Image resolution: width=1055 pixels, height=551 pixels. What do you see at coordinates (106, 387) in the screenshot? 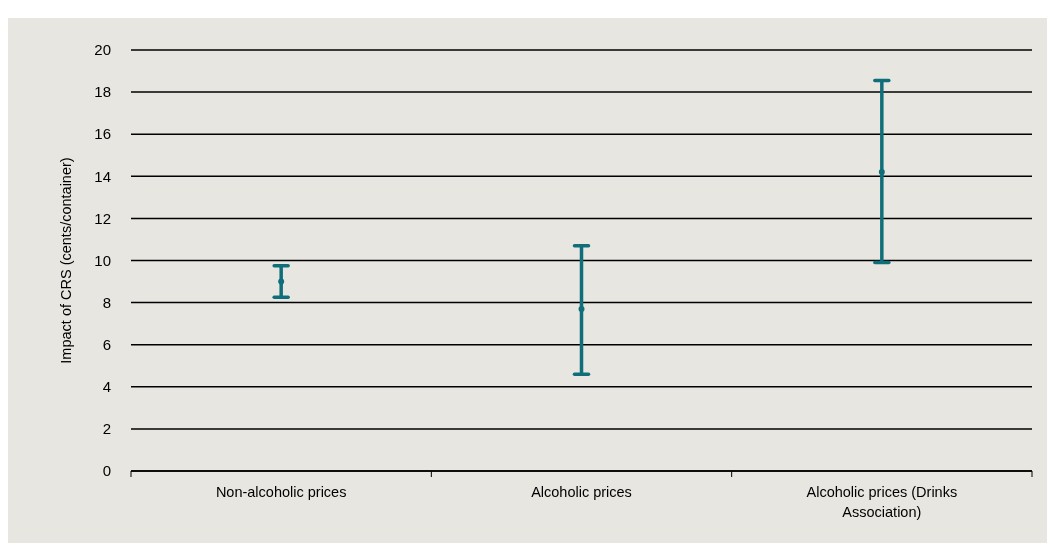
I see `y-tick-label: 4` at bounding box center [106, 387].